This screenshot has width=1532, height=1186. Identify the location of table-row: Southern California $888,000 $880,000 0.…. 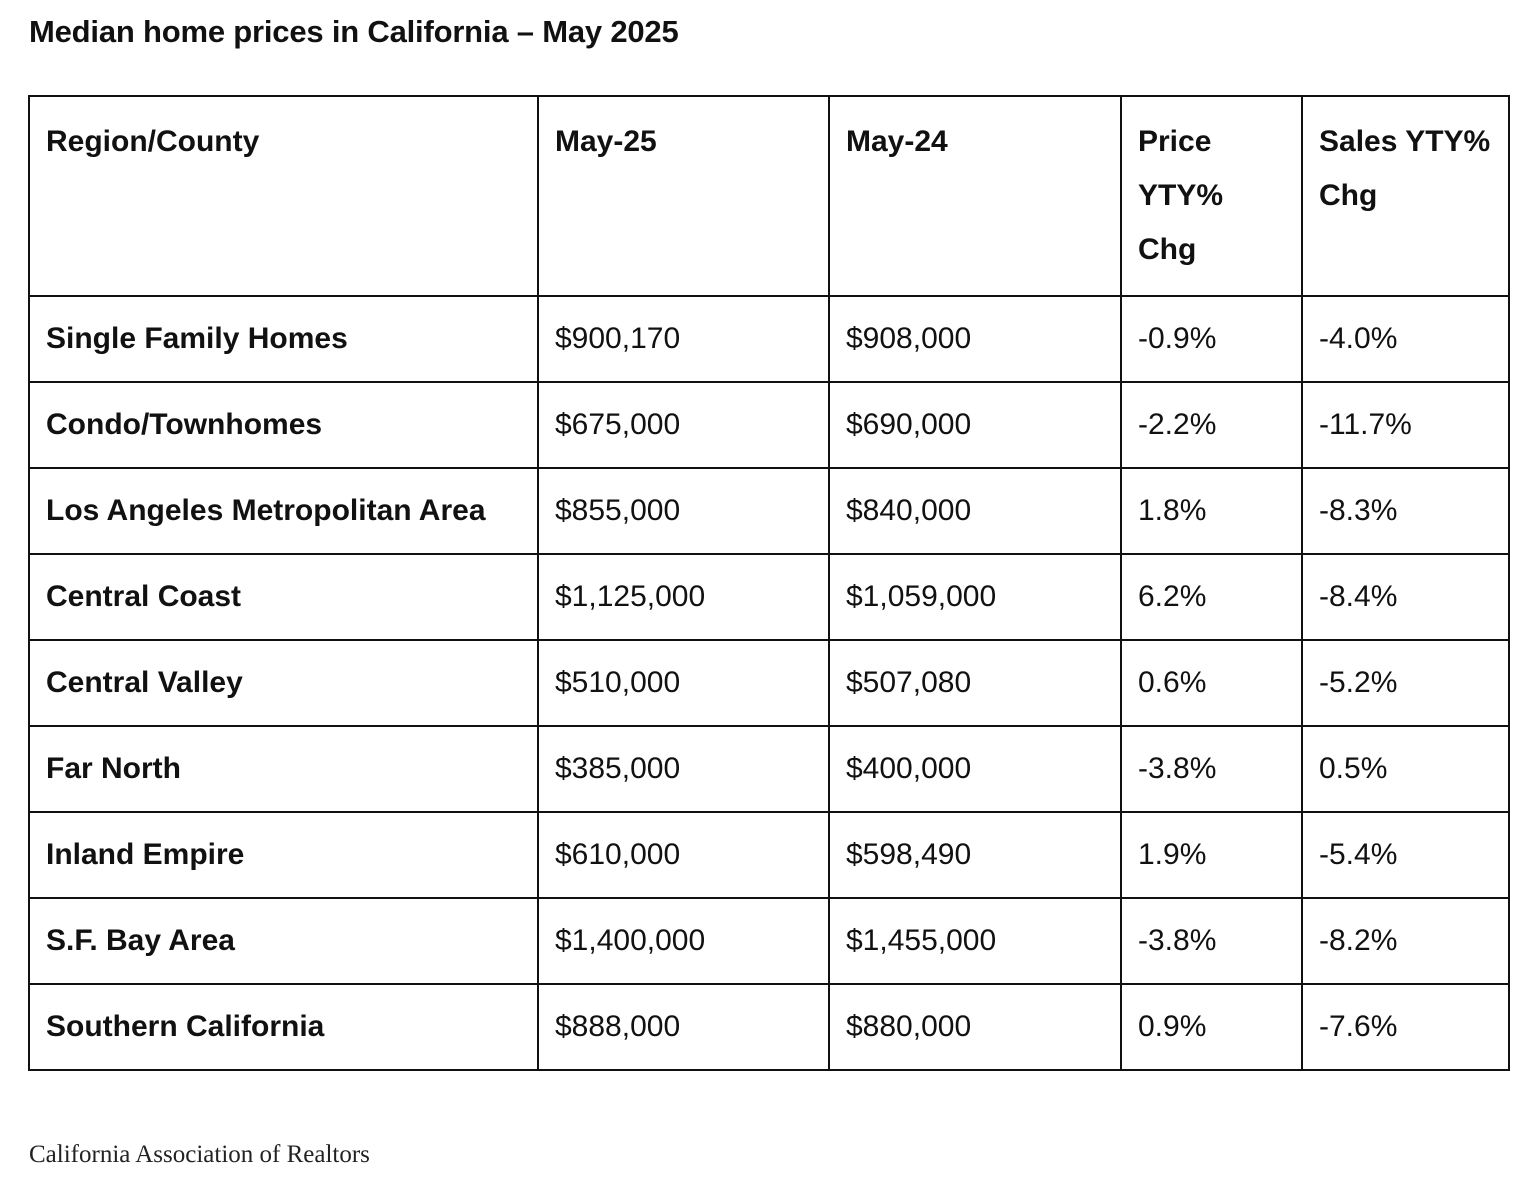
(769, 1027).